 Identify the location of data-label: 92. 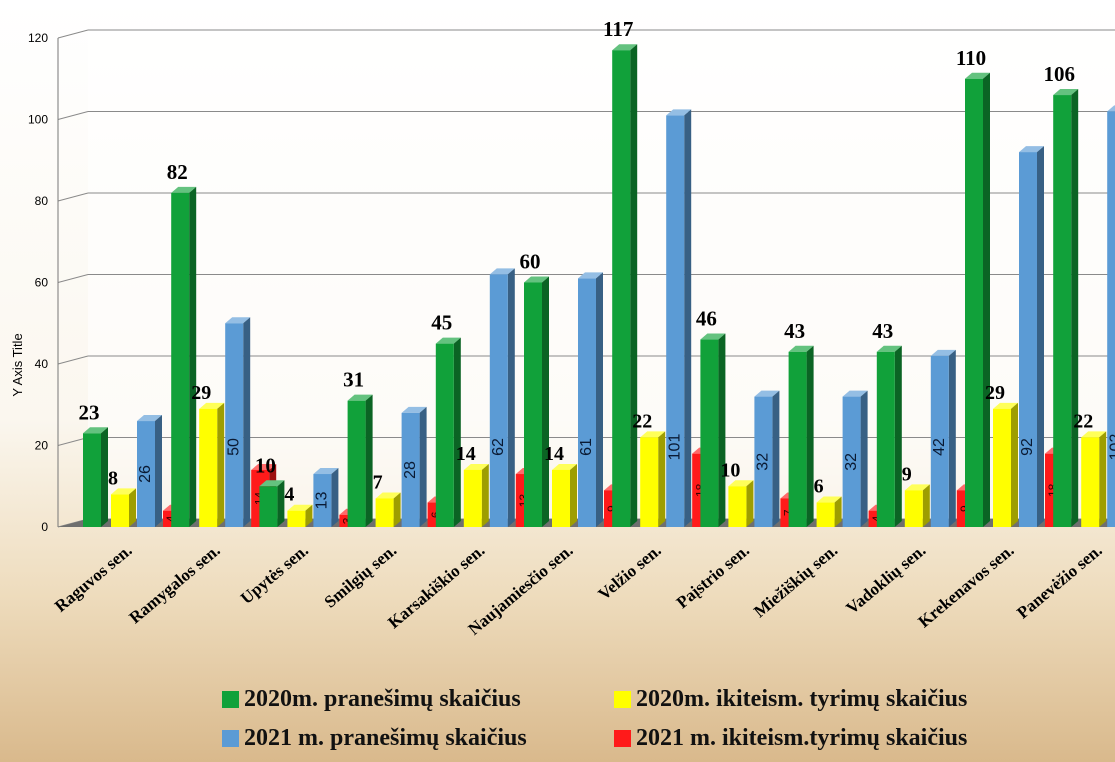
(1027, 447).